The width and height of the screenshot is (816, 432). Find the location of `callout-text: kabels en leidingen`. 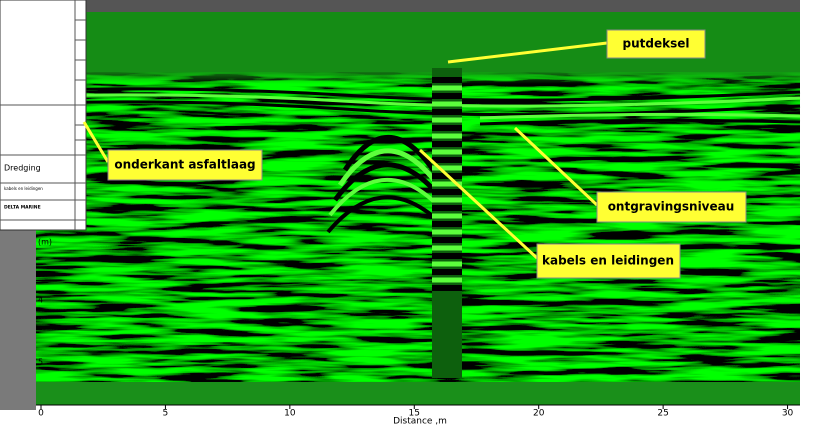

callout-text: kabels en leidingen is located at coordinates (608, 261).